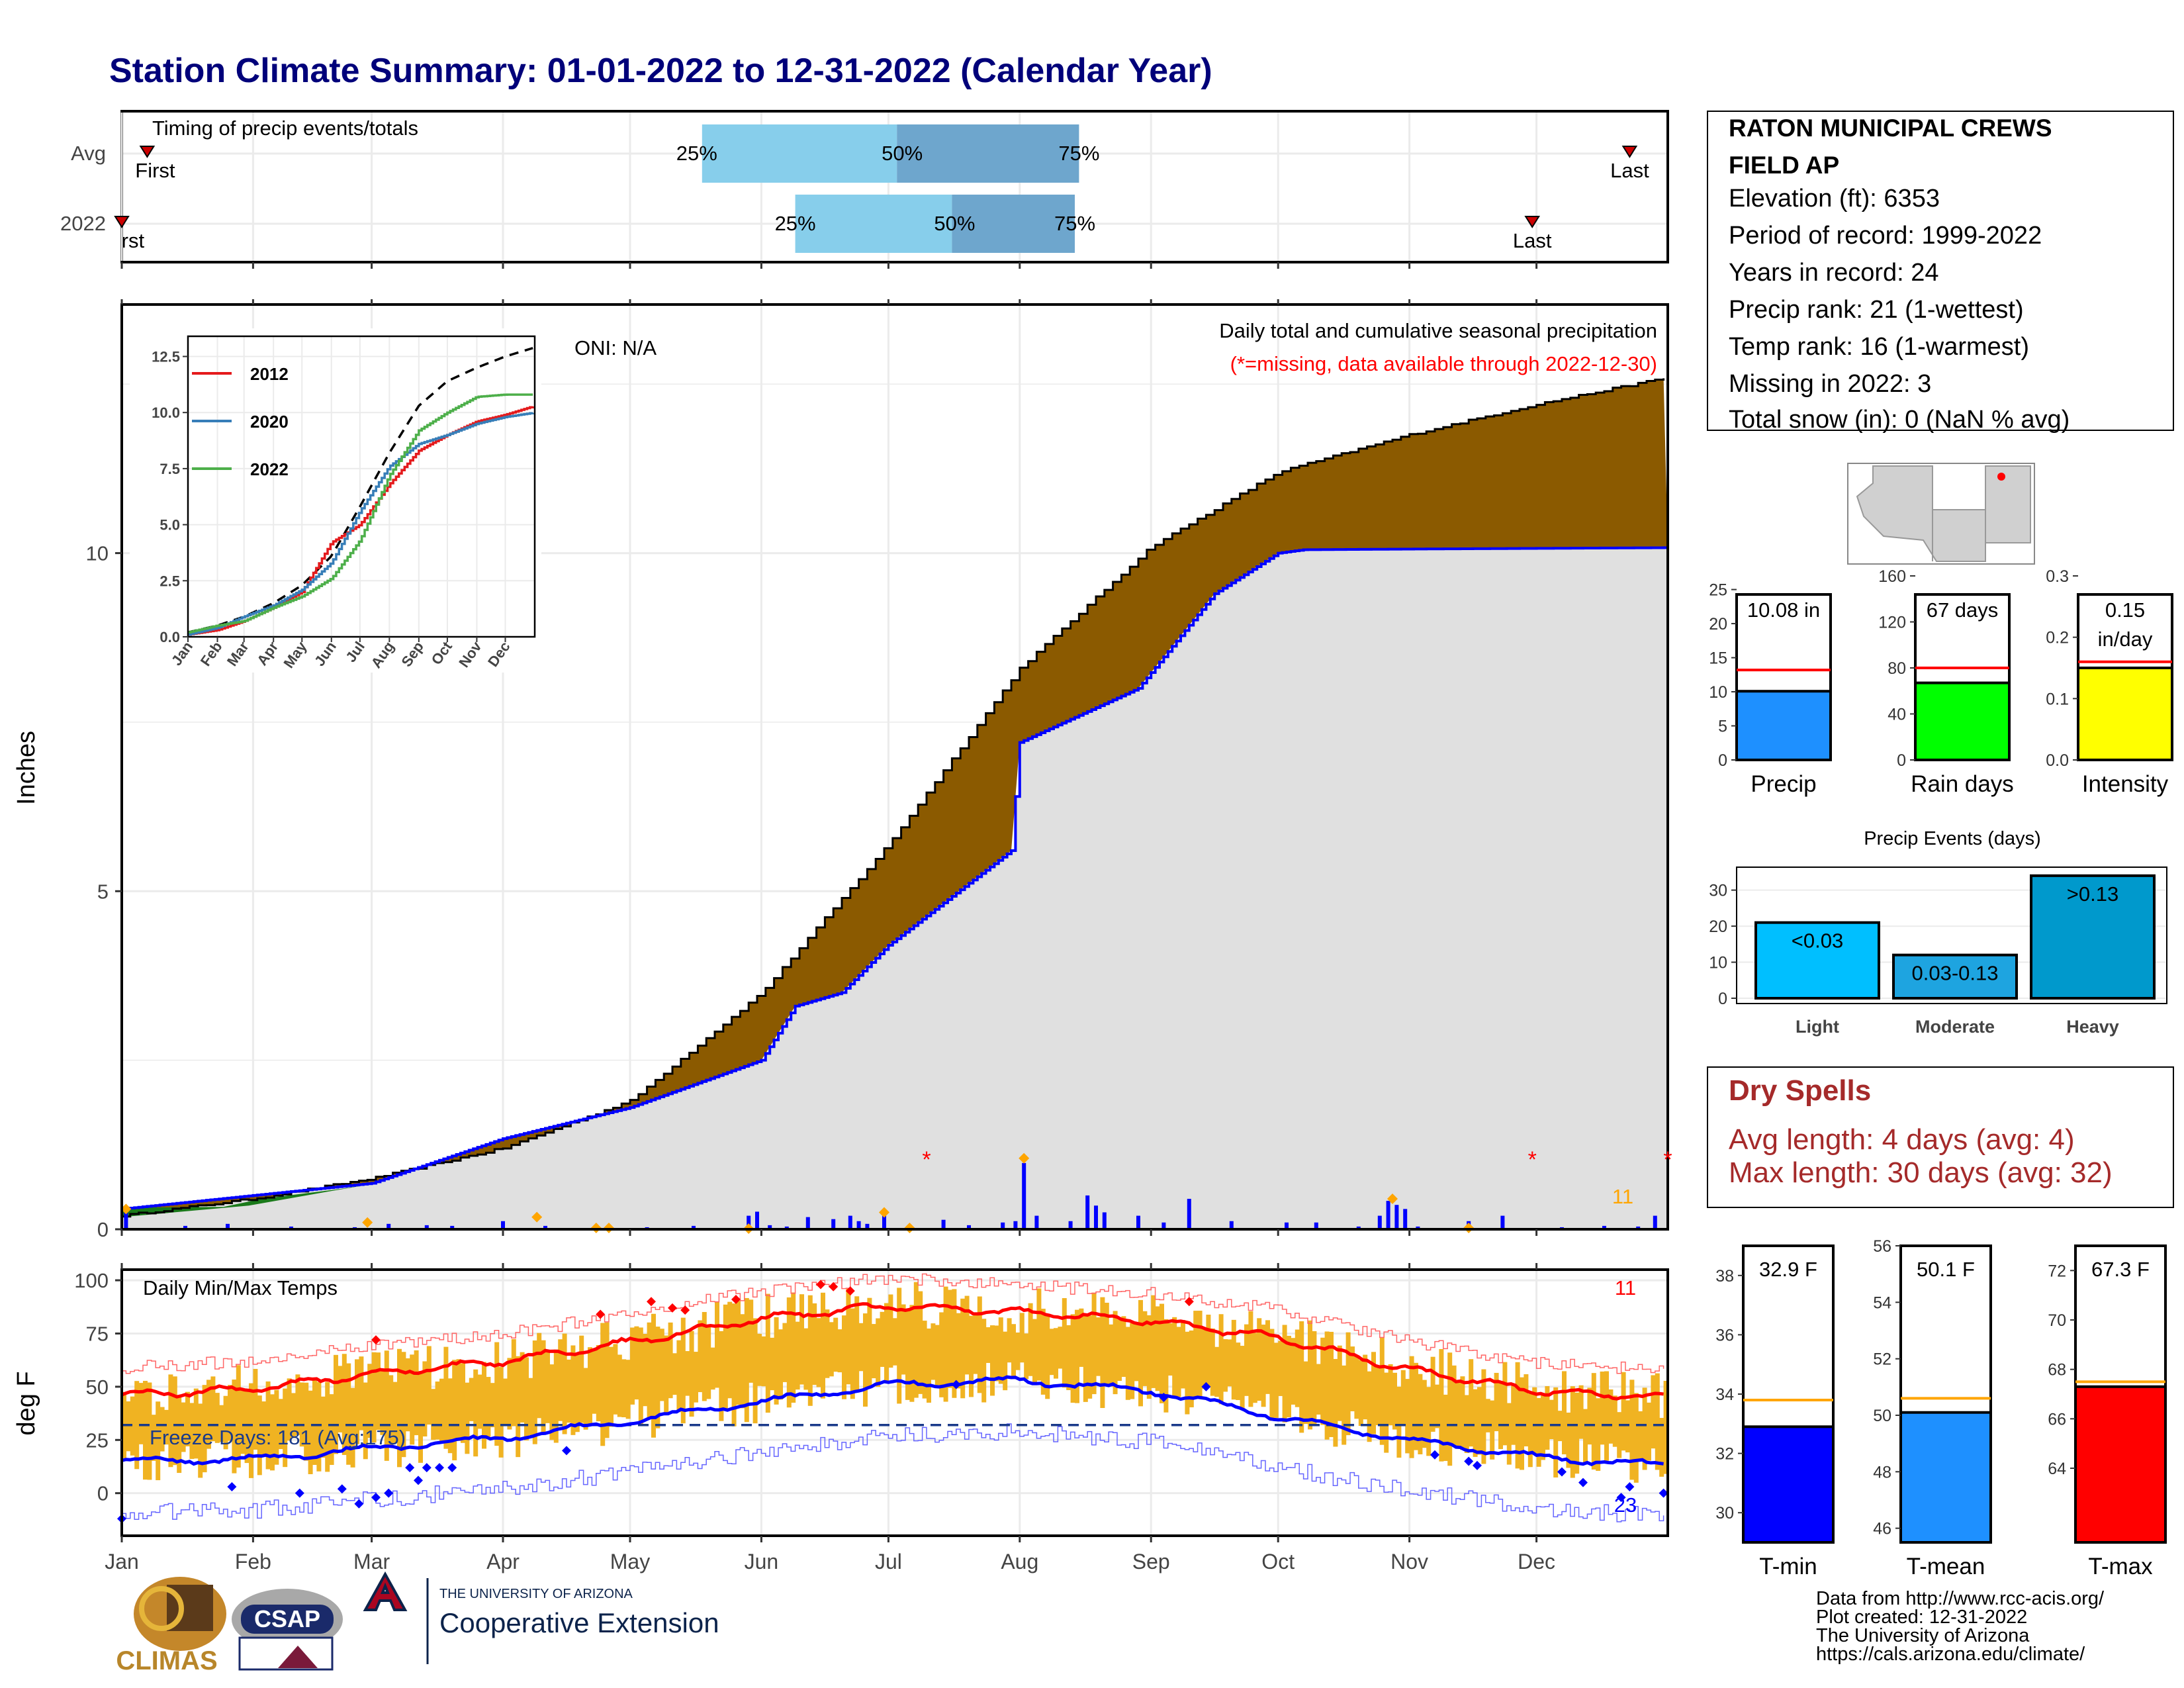 This screenshot has width=2184, height=1688. What do you see at coordinates (1817, 1027) in the screenshot?
I see `events-category-label: Light` at bounding box center [1817, 1027].